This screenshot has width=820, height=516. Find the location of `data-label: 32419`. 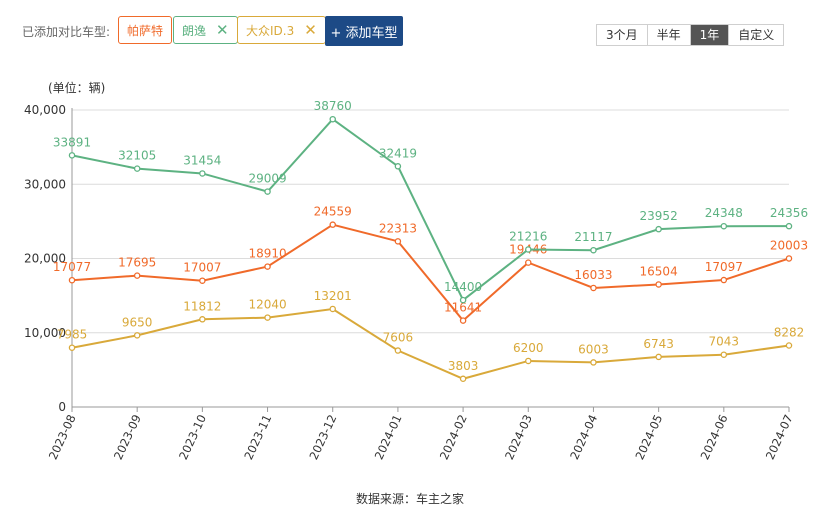

data-label: 32419 is located at coordinates (398, 153).